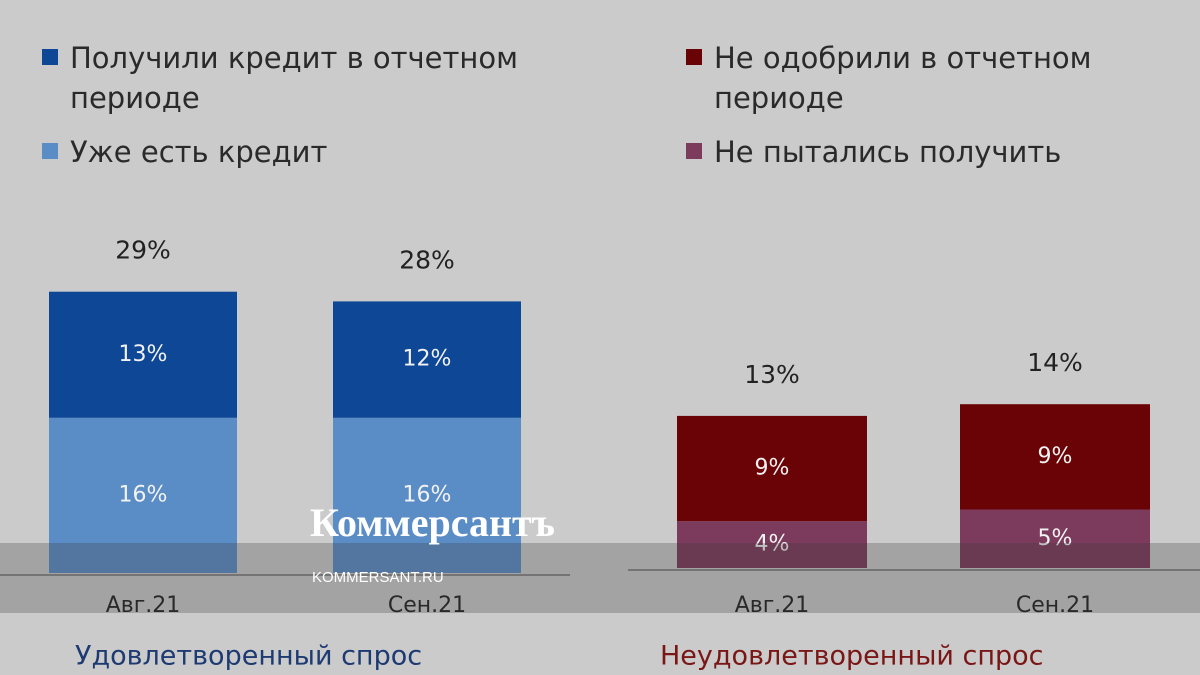  What do you see at coordinates (294, 78) in the screenshot?
I see `legend-label: Получили кредит в отчетном периоде` at bounding box center [294, 78].